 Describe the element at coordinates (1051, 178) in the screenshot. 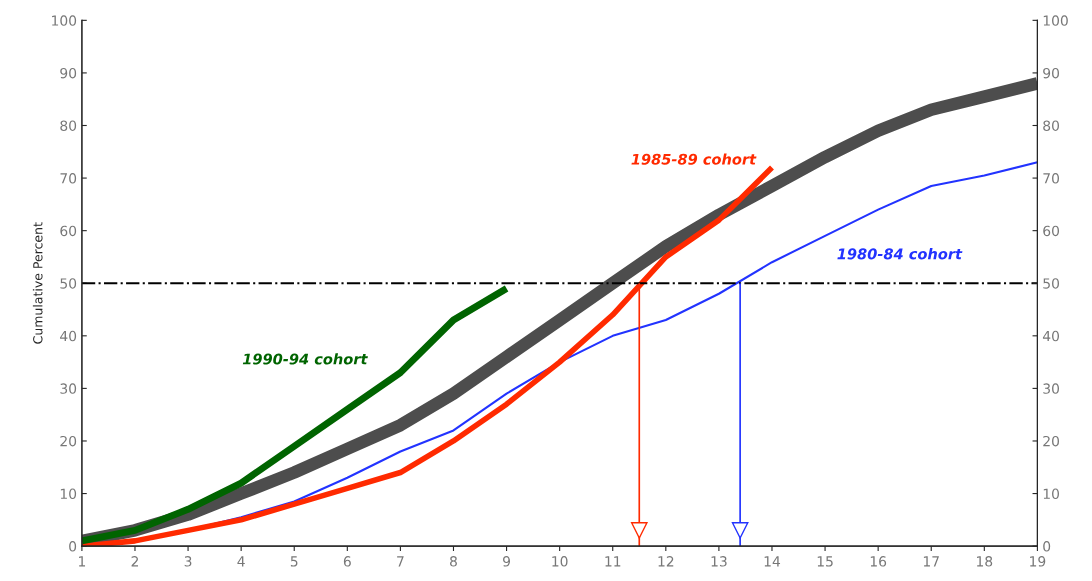

I see `y2-tick-label: 70` at that location.